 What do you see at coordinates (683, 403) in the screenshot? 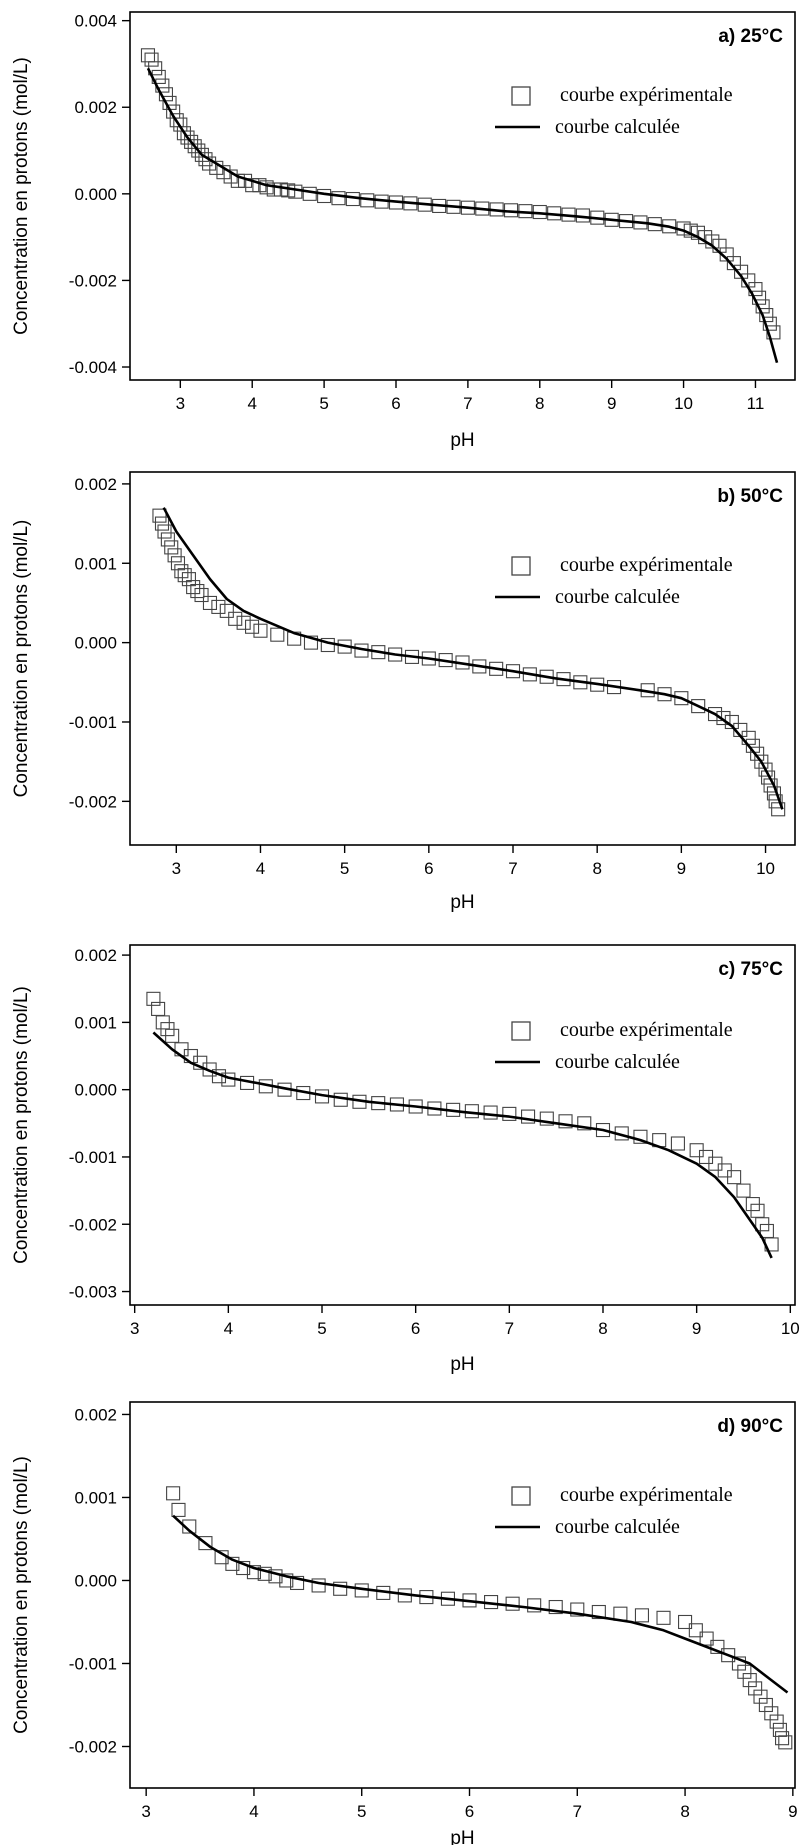
I see `x-tick-label: 10` at bounding box center [683, 403].